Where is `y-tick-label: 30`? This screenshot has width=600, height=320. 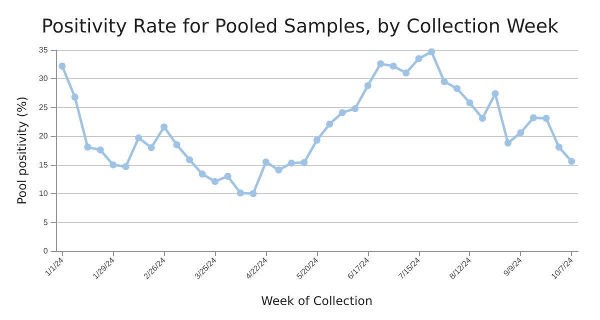
y-tick-label: 30 is located at coordinates (43, 79).